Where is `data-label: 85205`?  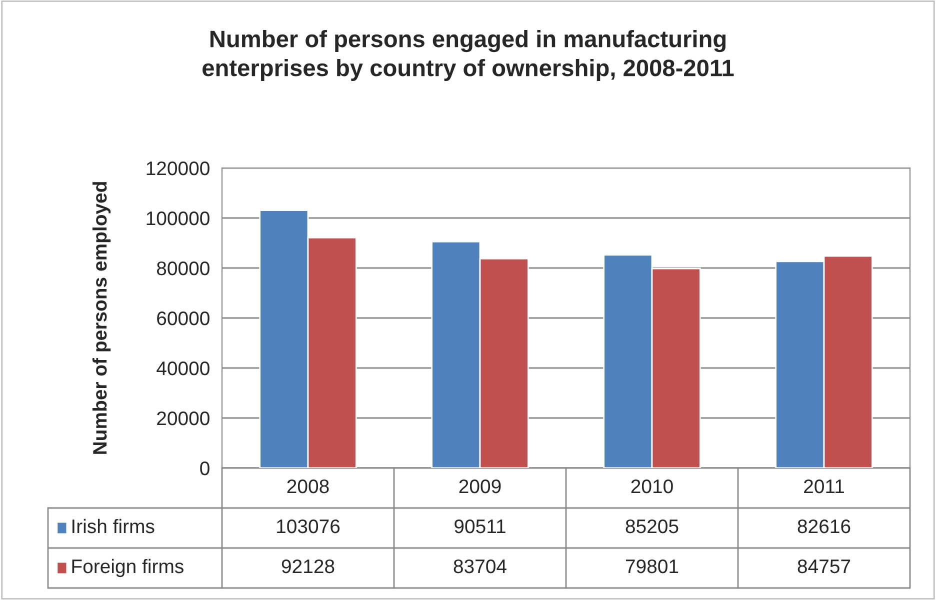 data-label: 85205 is located at coordinates (652, 526).